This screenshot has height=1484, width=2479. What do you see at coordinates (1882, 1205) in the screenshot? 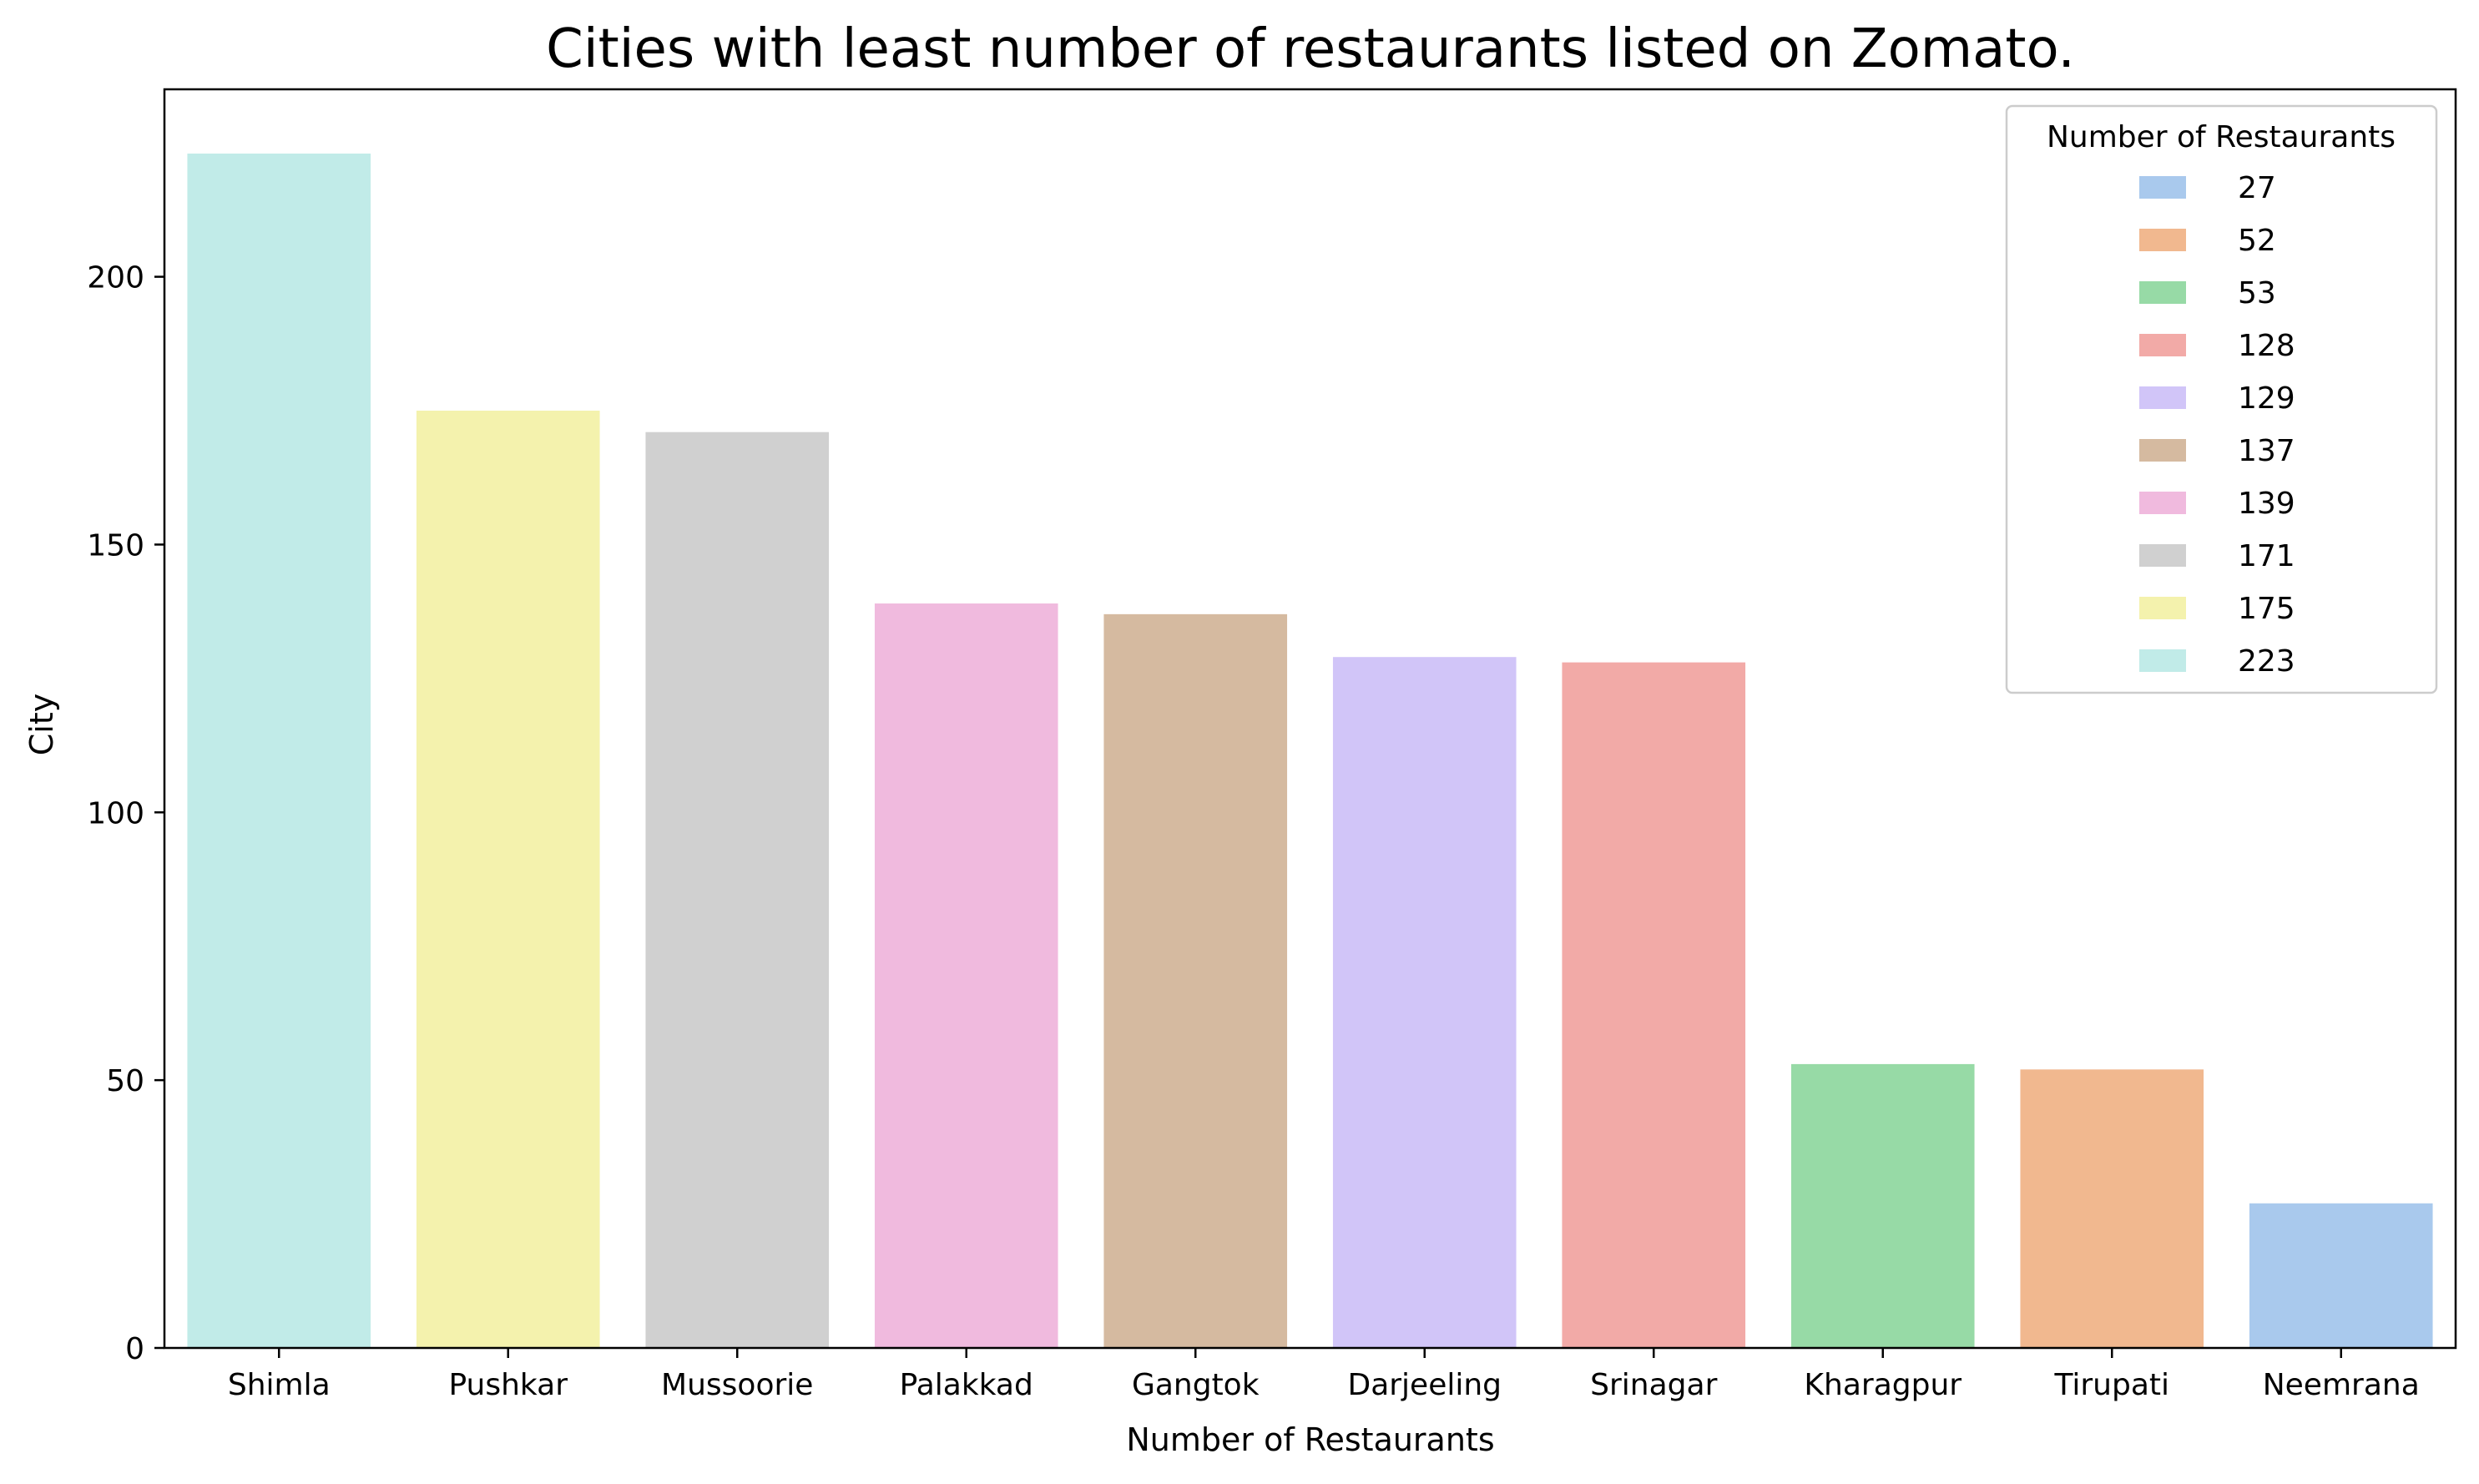
I see `bar-kharagpur` at bounding box center [1882, 1205].